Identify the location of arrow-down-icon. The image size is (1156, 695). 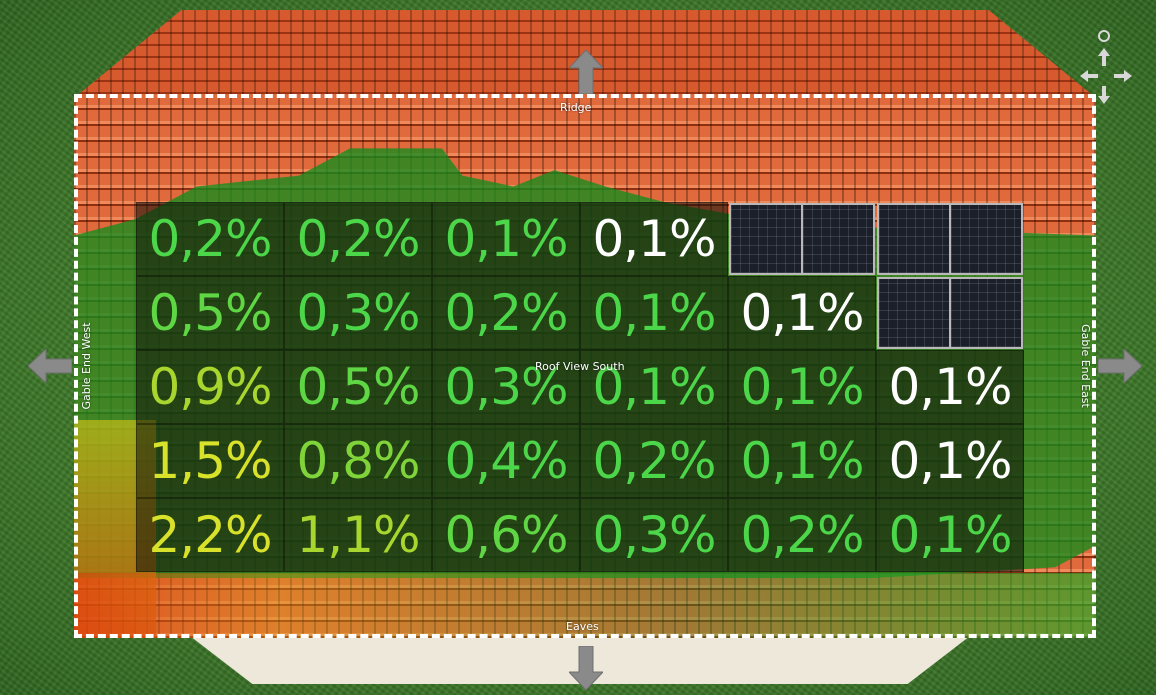
(586, 668).